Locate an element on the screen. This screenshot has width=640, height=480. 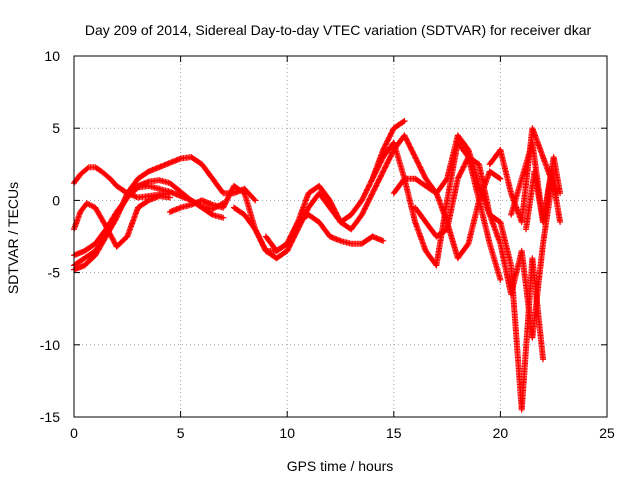
y-tick-label: 5 is located at coordinates (56, 128).